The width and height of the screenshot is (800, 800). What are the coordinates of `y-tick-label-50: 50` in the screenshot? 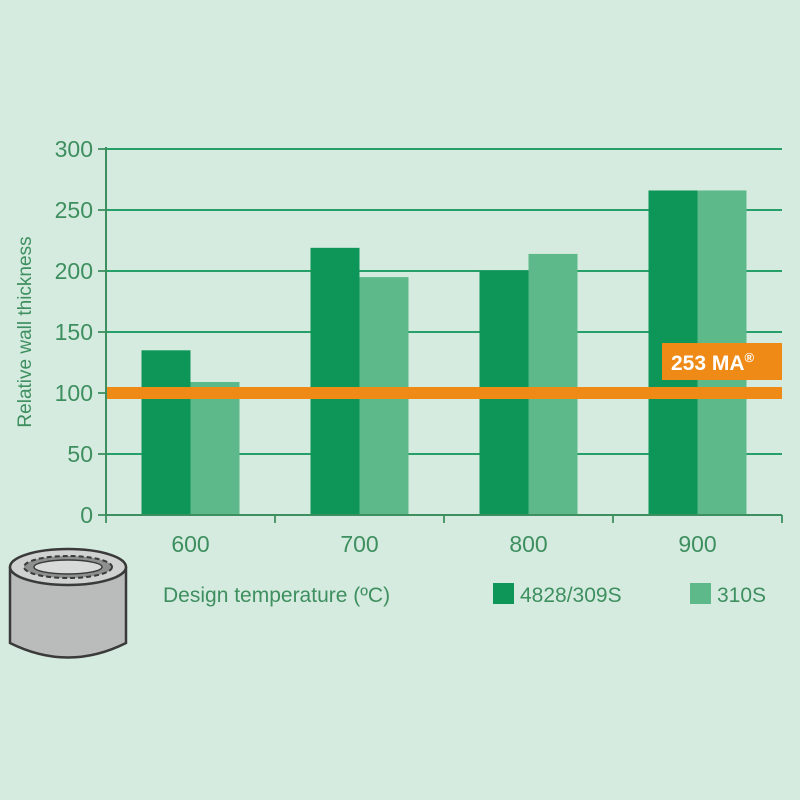 It's located at (80, 454).